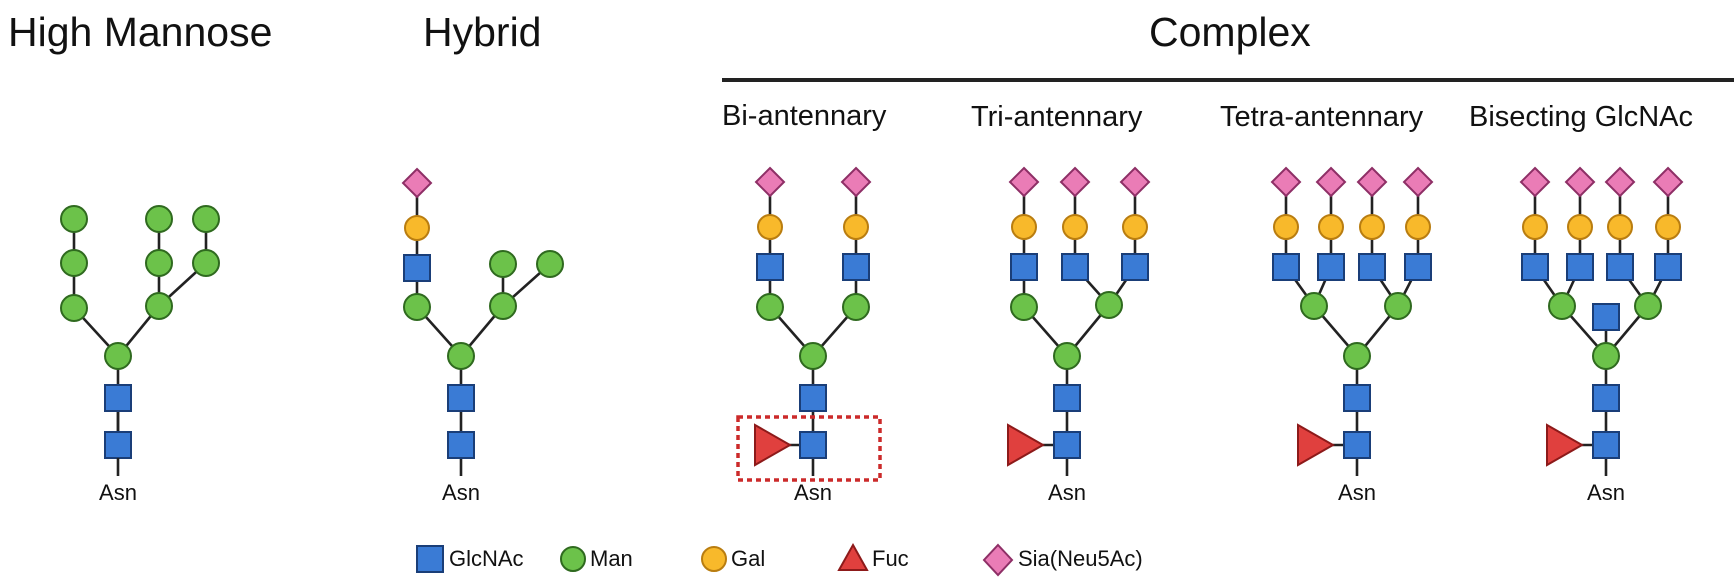  I want to click on title-complex: Complex, so click(1230, 32).